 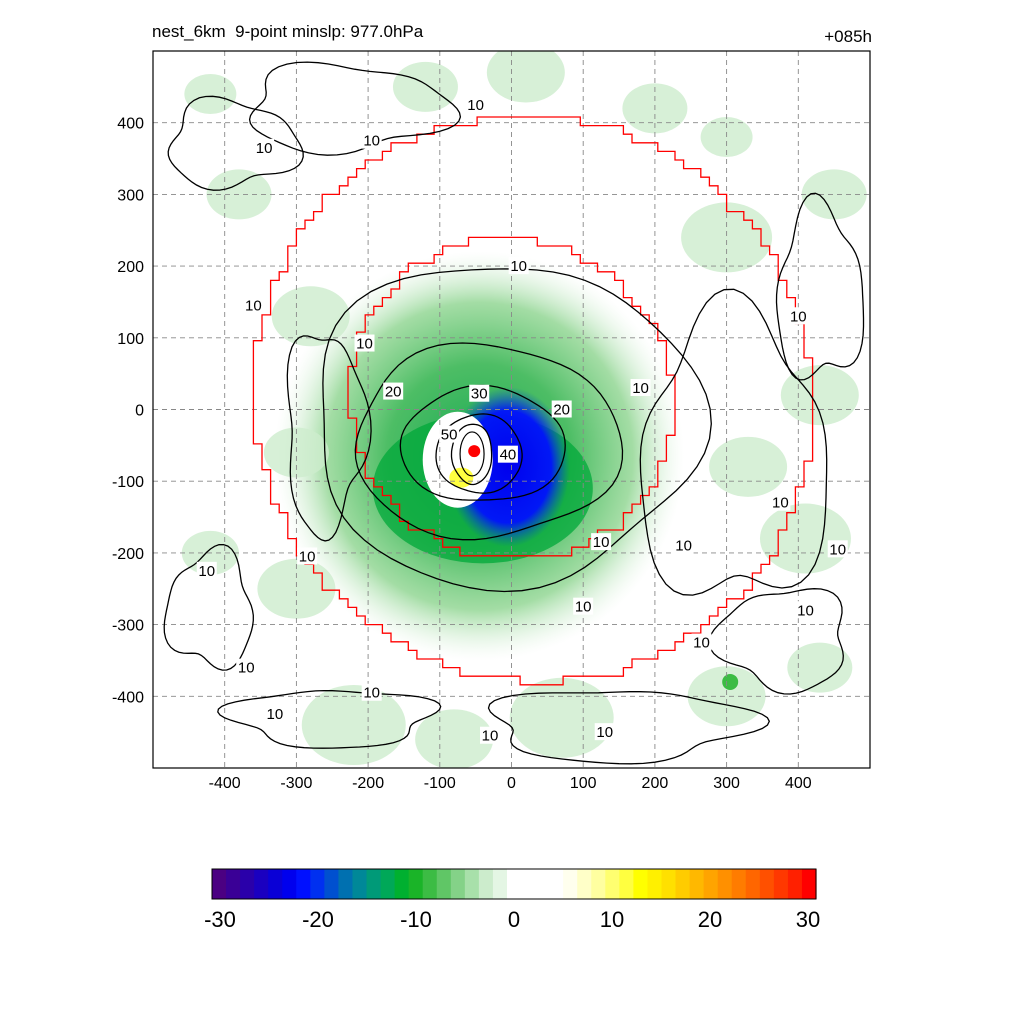 What do you see at coordinates (220, 919) in the screenshot?
I see `colorbar-tick-label: -30` at bounding box center [220, 919].